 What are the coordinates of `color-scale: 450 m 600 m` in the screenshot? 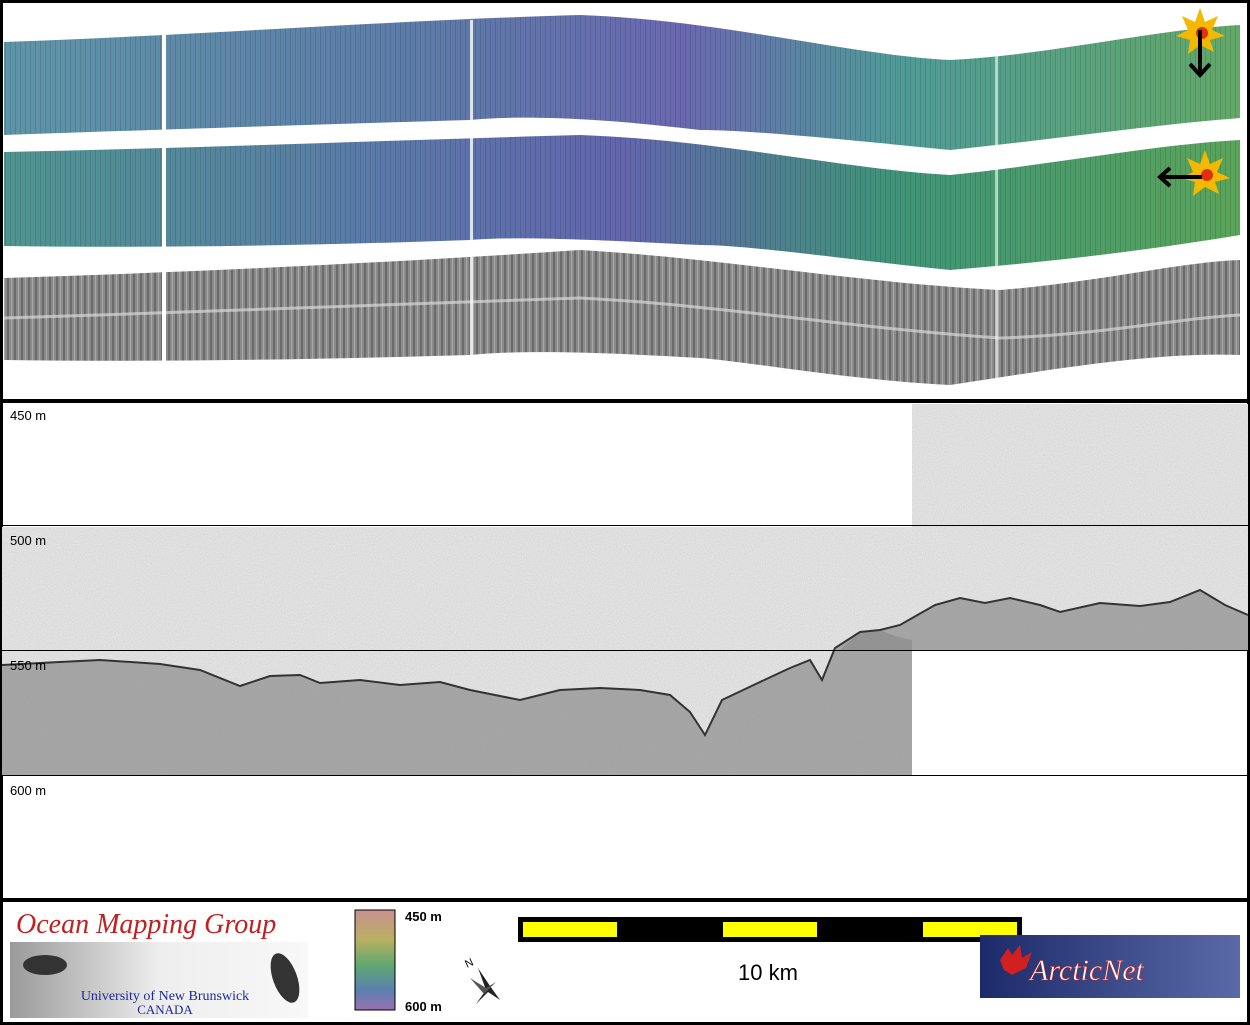 It's located at (398, 961).